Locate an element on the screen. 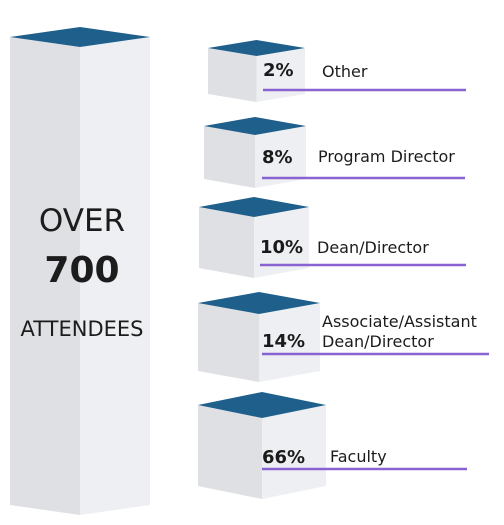 Image resolution: width=504 pixels, height=525 pixels. bar-dean-director-left-face is located at coordinates (226, 242).